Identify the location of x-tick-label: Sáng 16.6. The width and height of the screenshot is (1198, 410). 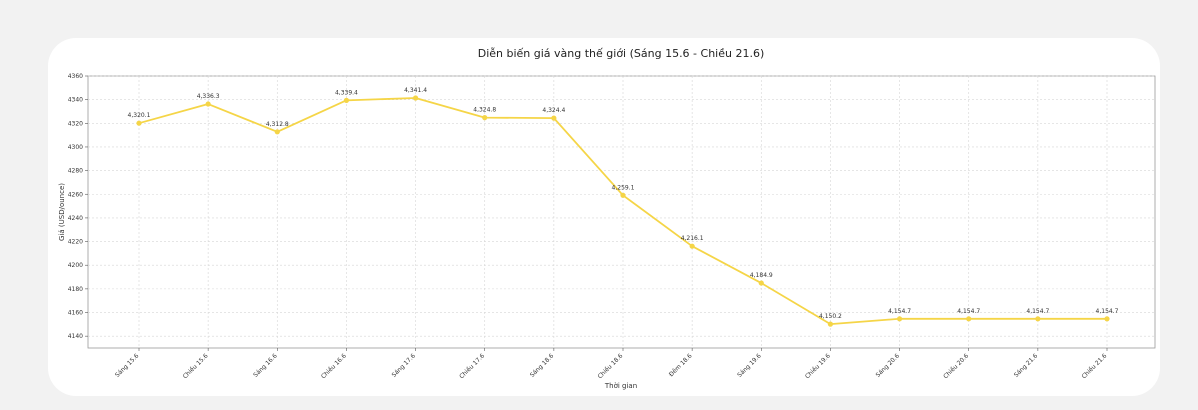
(265, 365).